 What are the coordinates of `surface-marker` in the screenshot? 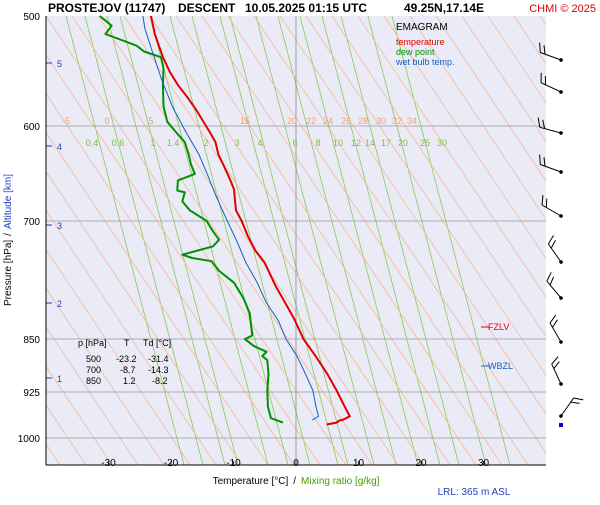 It's located at (561, 425).